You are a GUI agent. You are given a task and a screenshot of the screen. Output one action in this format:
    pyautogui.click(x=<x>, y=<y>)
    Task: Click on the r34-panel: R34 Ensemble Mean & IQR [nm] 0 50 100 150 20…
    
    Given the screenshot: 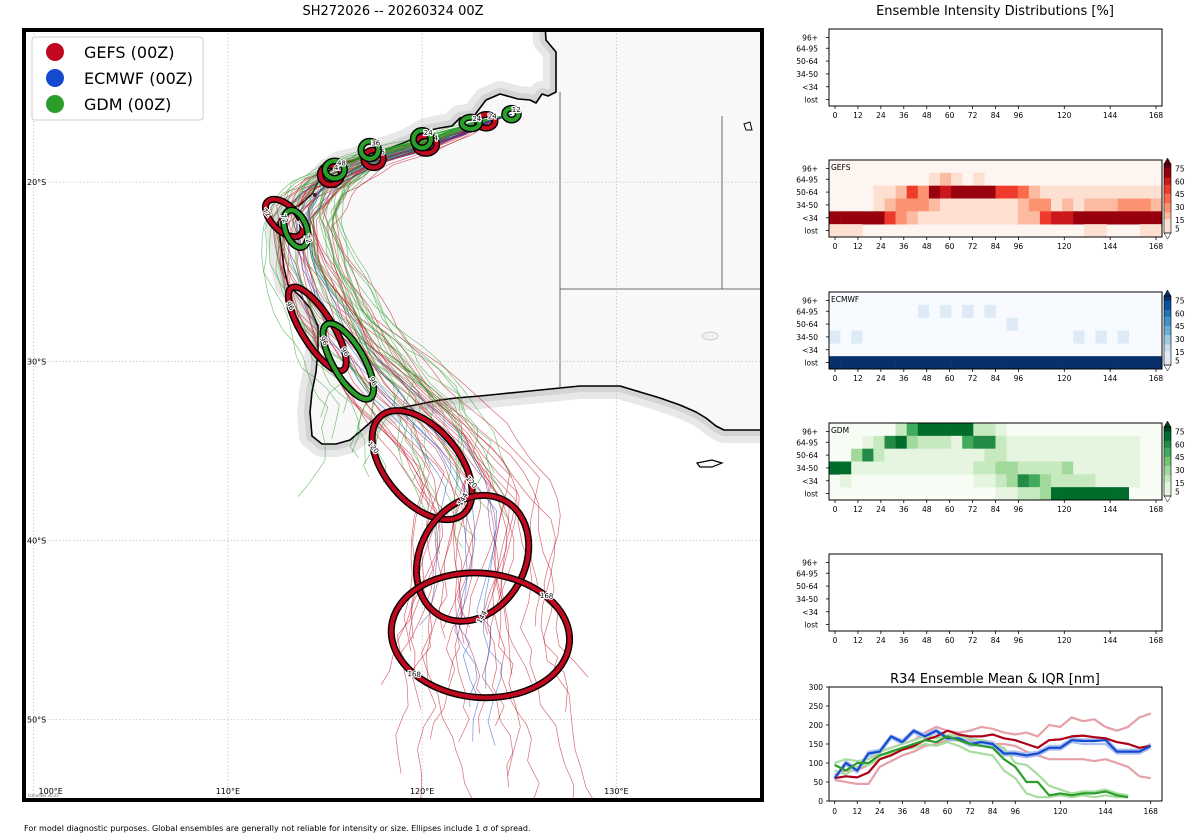 What is the action you would take?
    pyautogui.click(x=986, y=744)
    